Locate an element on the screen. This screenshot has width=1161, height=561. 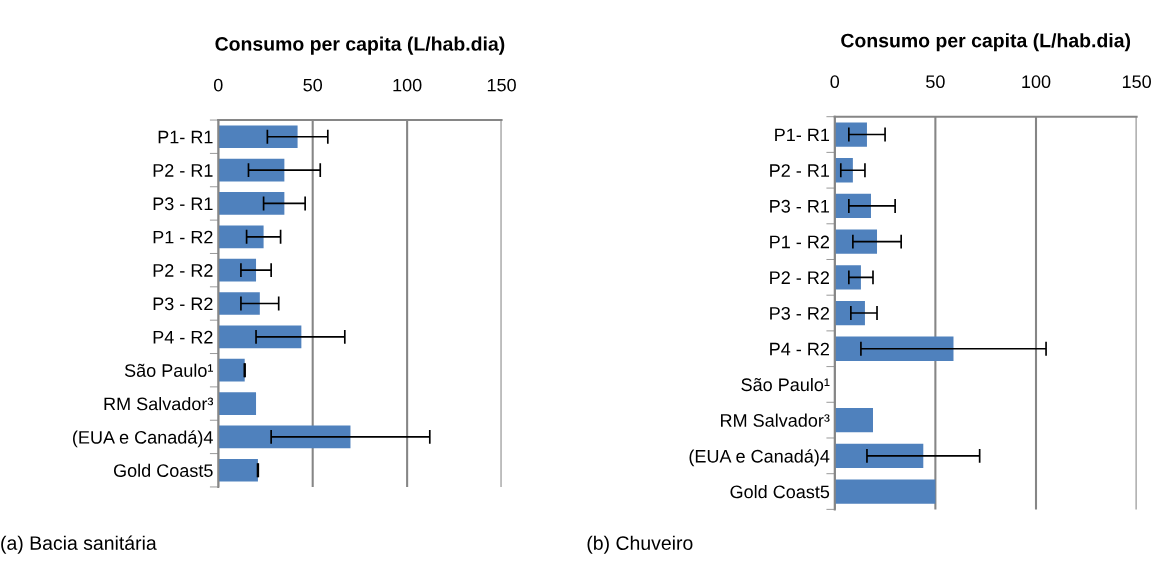
text: (b) Chuveiro is located at coordinates (640, 544).